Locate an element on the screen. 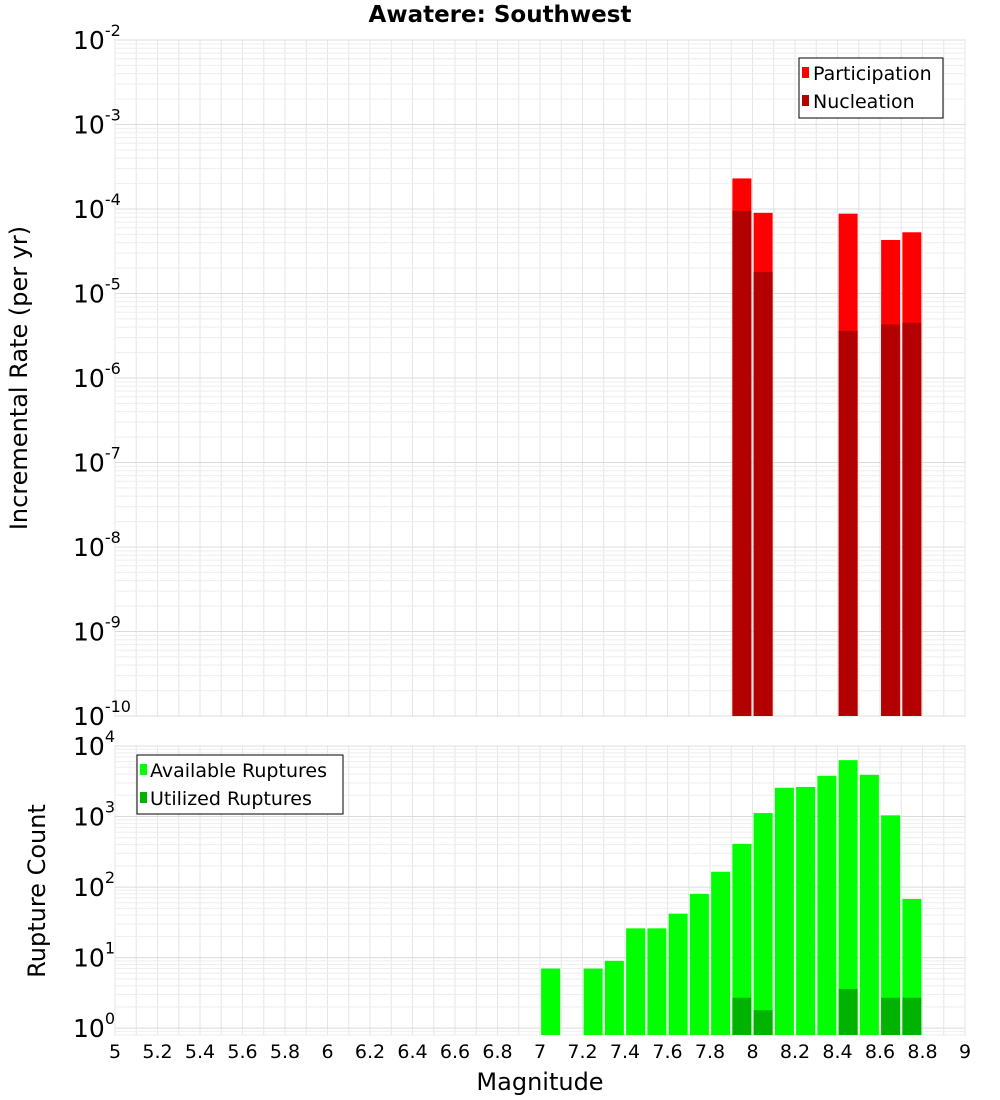 The height and width of the screenshot is (1100, 1000). x-tick-label: 7.8 is located at coordinates (710, 1052).